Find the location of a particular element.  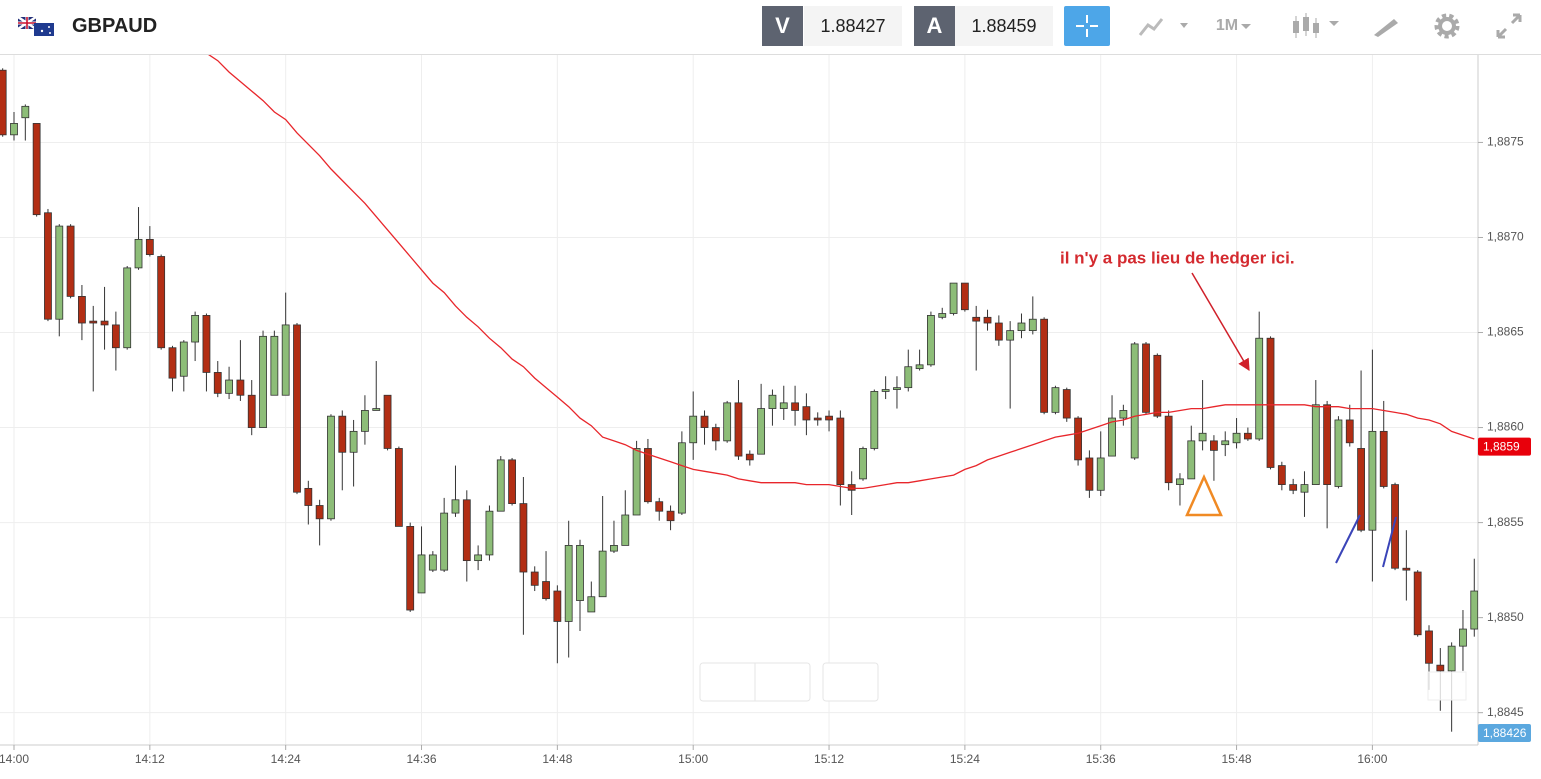

x-tick-label: 14:00 is located at coordinates (14, 759).